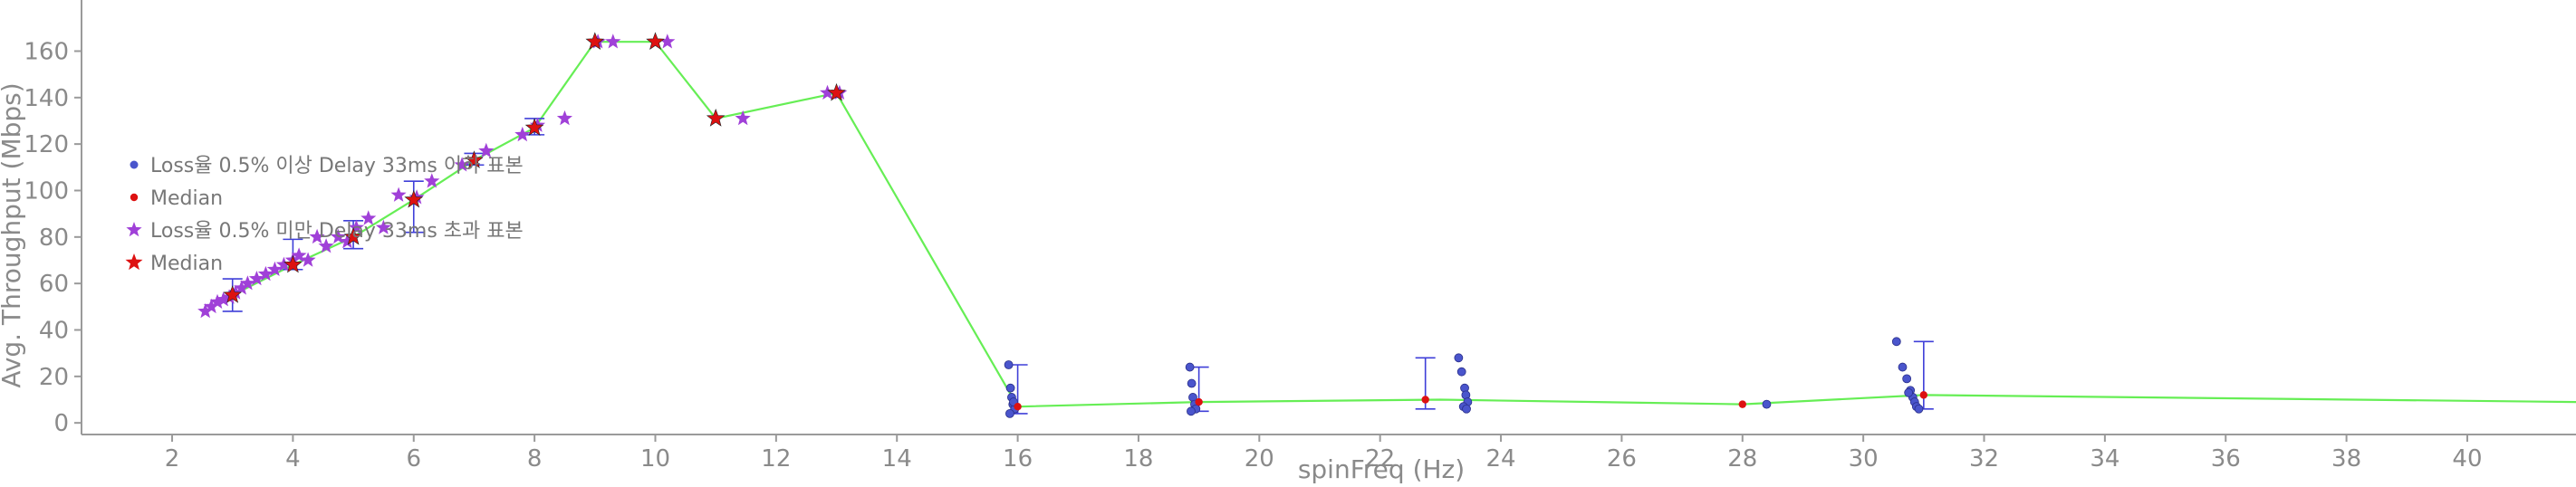 The height and width of the screenshot is (487, 2576). I want to click on x-tick-label: 24, so click(1500, 459).